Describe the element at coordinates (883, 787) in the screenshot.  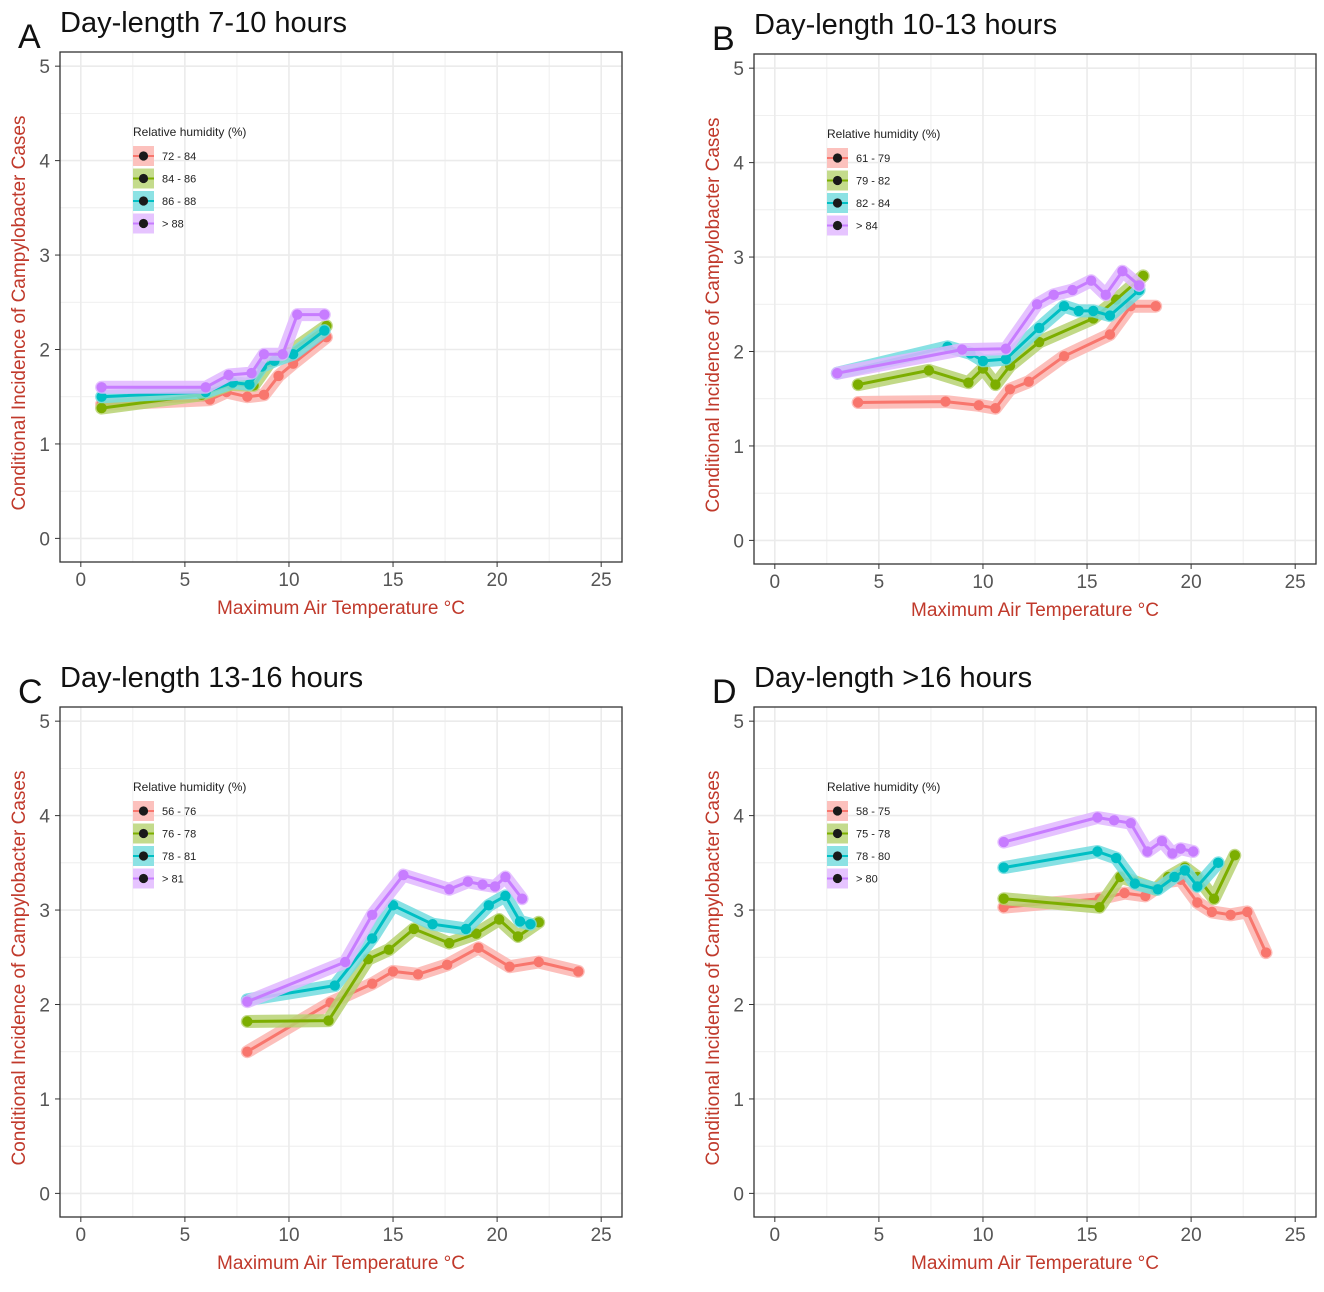
I see `legend-title: Relative humidity (%)` at that location.